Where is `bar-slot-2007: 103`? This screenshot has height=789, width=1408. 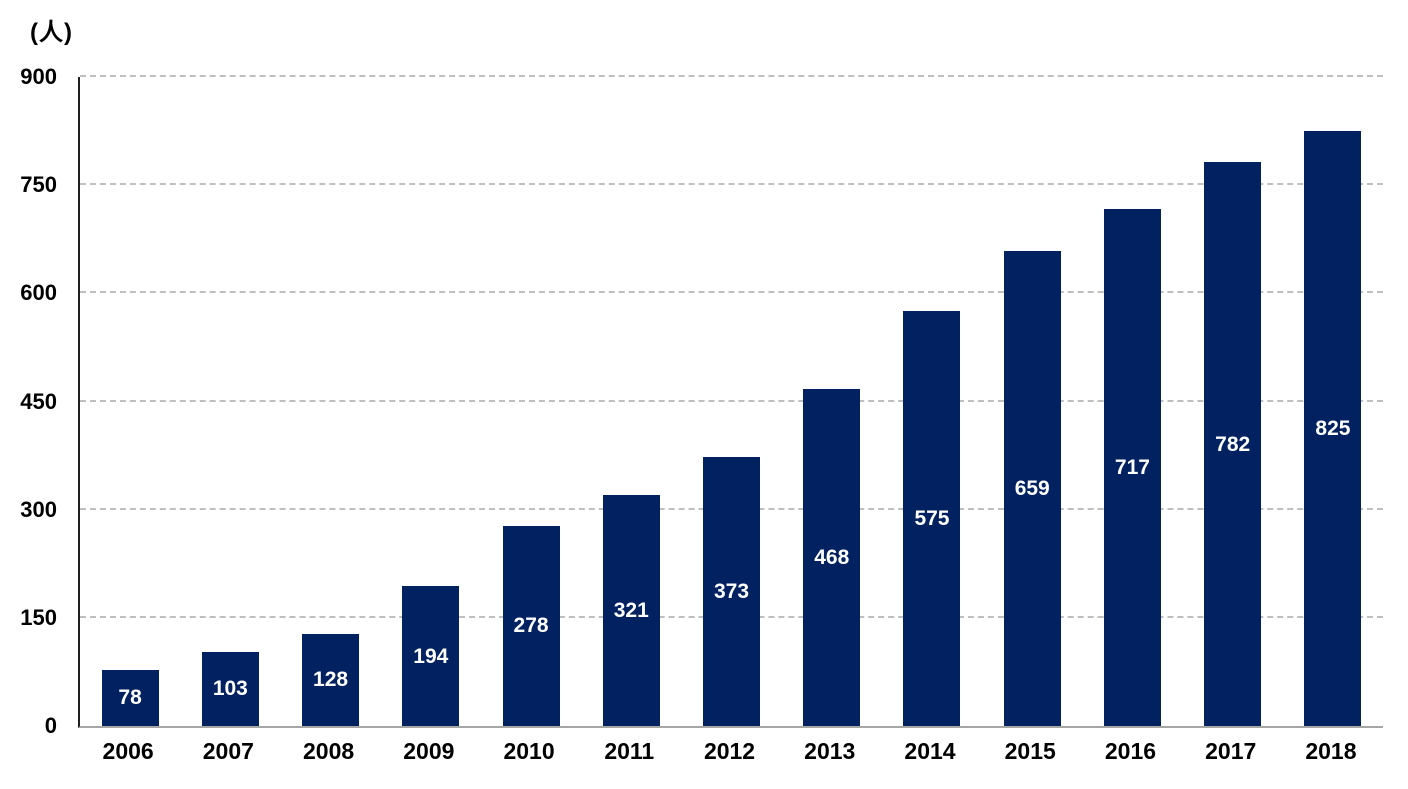
bar-slot-2007: 103 is located at coordinates (230, 401).